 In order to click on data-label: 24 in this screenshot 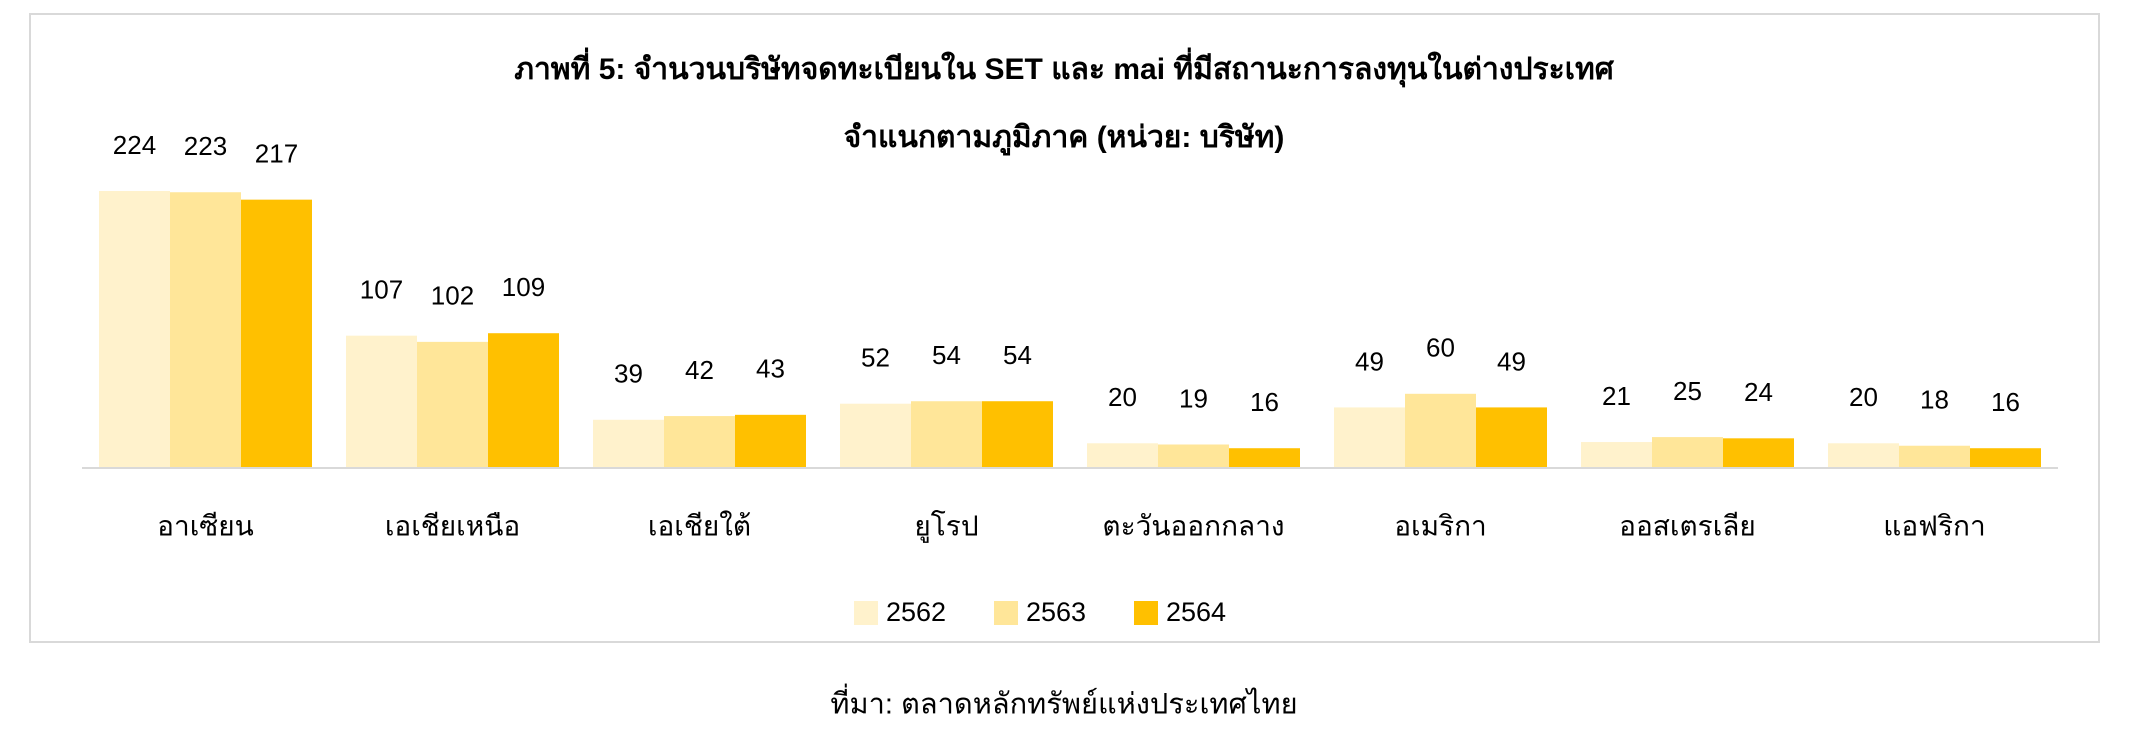, I will do `click(1758, 392)`.